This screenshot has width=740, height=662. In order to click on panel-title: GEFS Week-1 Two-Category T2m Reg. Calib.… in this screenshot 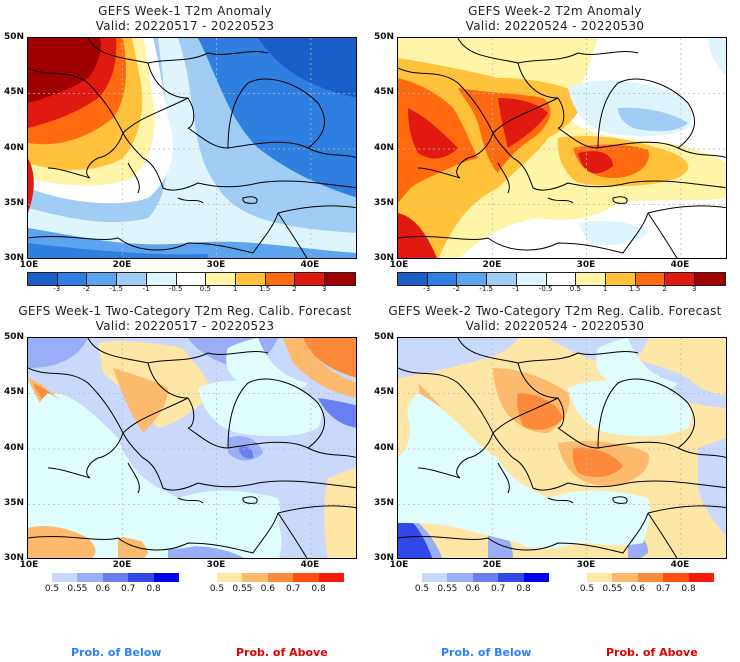, I will do `click(185, 311)`.